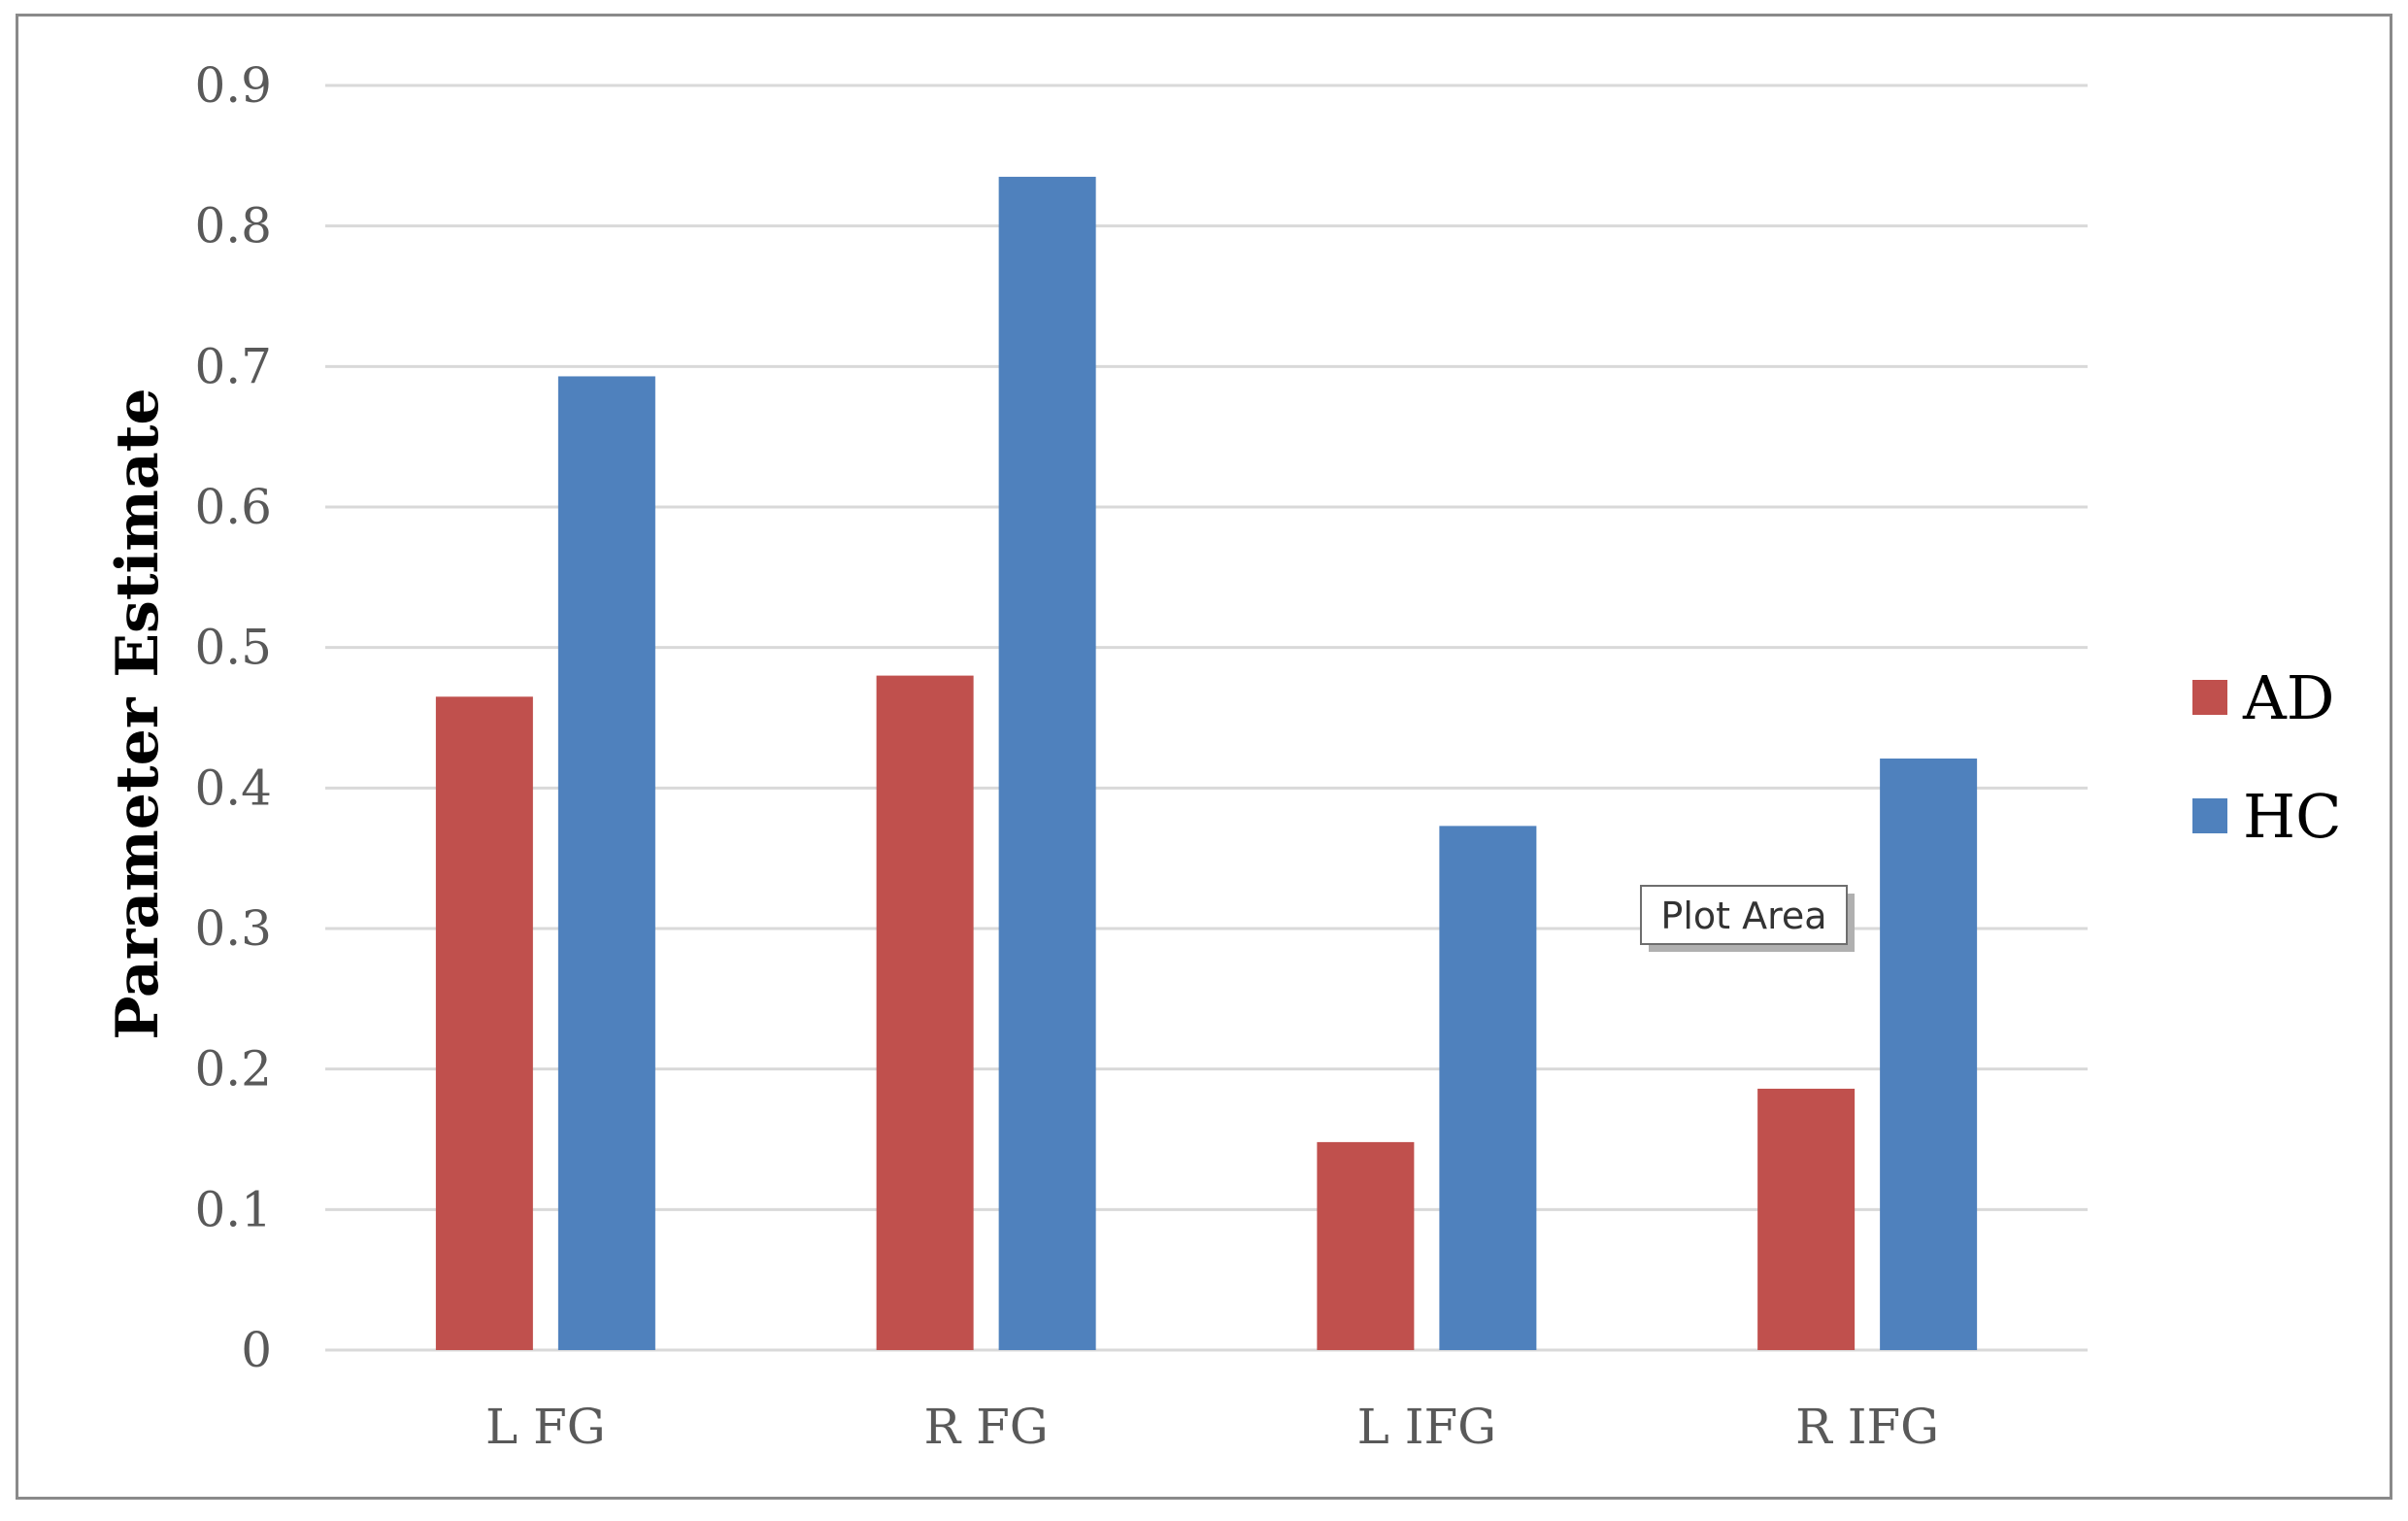  I want to click on x-axis-ticks: L FG R FG L IFG R IFG, so click(1212, 1427).